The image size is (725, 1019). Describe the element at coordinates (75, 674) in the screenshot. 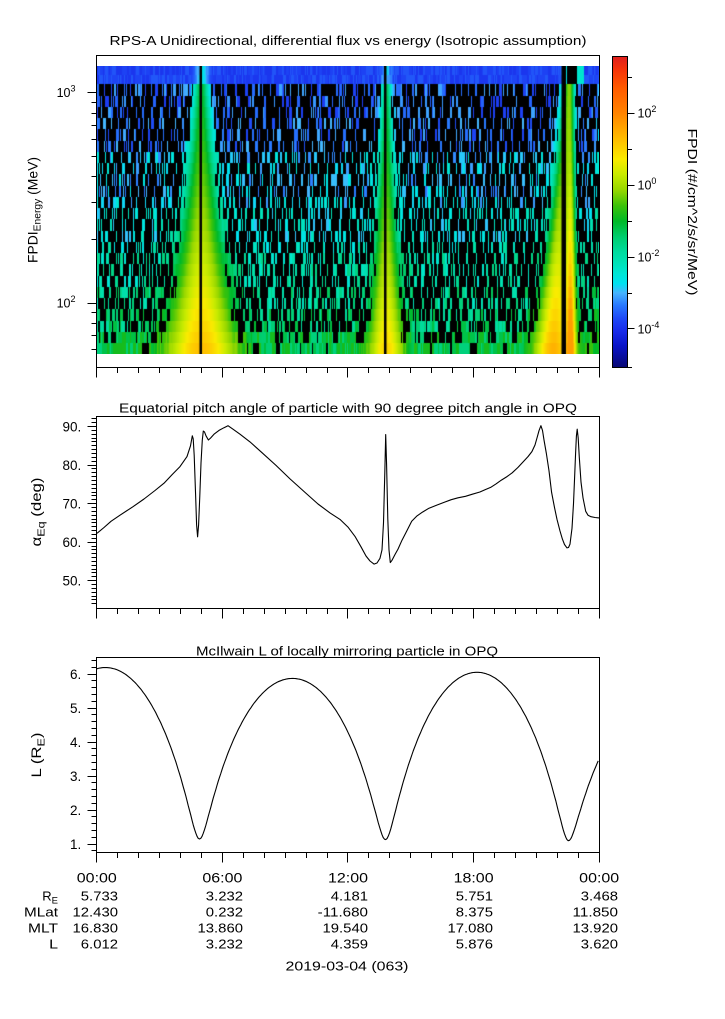

I see `svg-text: 6.` at that location.